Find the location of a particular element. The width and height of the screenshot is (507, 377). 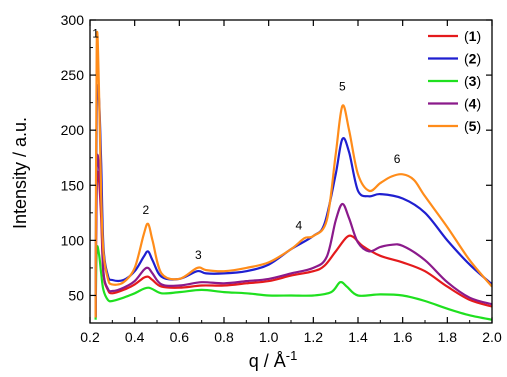

x-tick-label: 0.6 is located at coordinates (180, 337).